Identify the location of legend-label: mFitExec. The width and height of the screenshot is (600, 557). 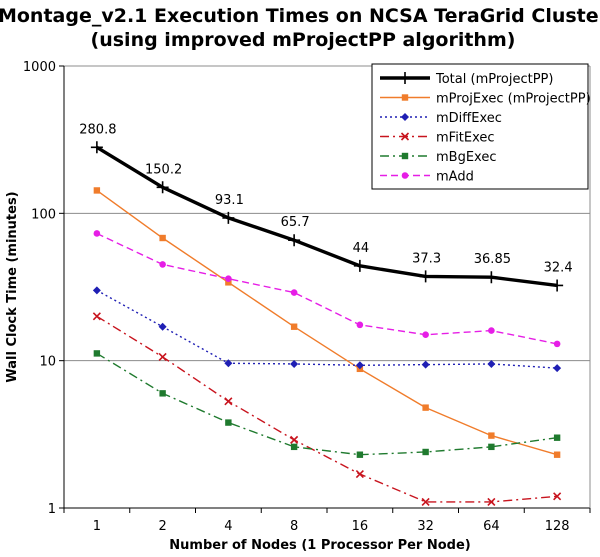
(465, 138).